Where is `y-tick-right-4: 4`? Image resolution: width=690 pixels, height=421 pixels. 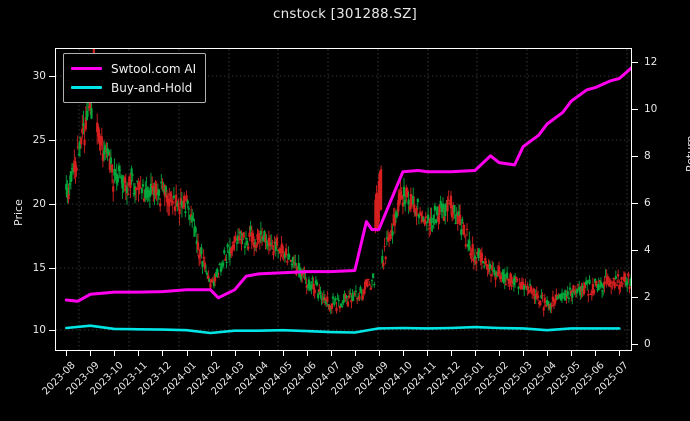
y-tick-right-4: 4 is located at coordinates (647, 250).